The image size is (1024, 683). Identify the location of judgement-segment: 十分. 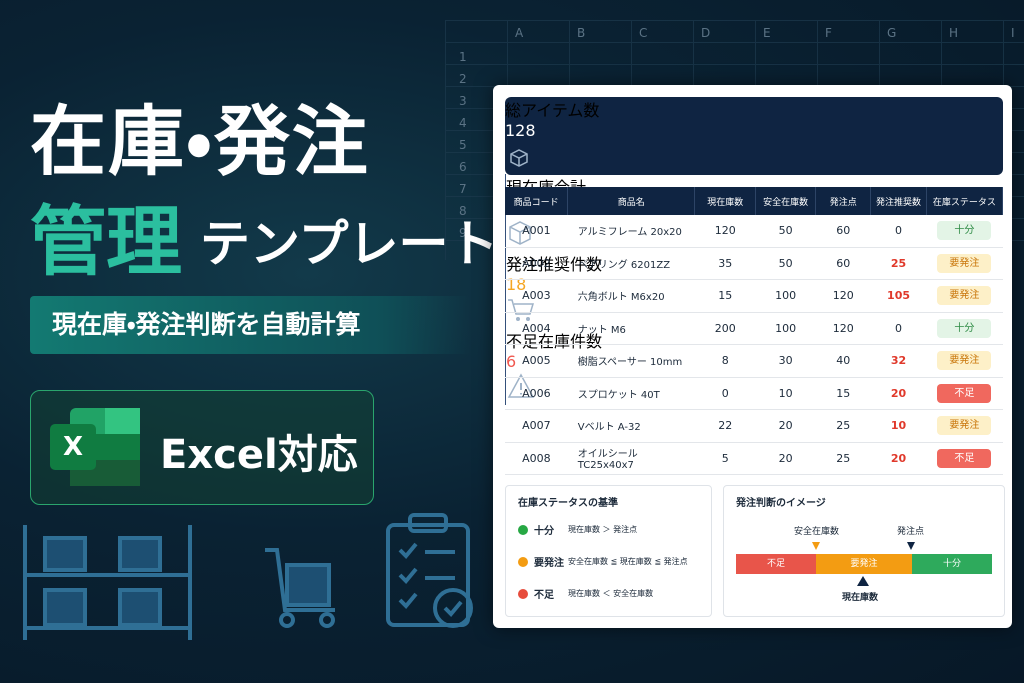
(952, 564).